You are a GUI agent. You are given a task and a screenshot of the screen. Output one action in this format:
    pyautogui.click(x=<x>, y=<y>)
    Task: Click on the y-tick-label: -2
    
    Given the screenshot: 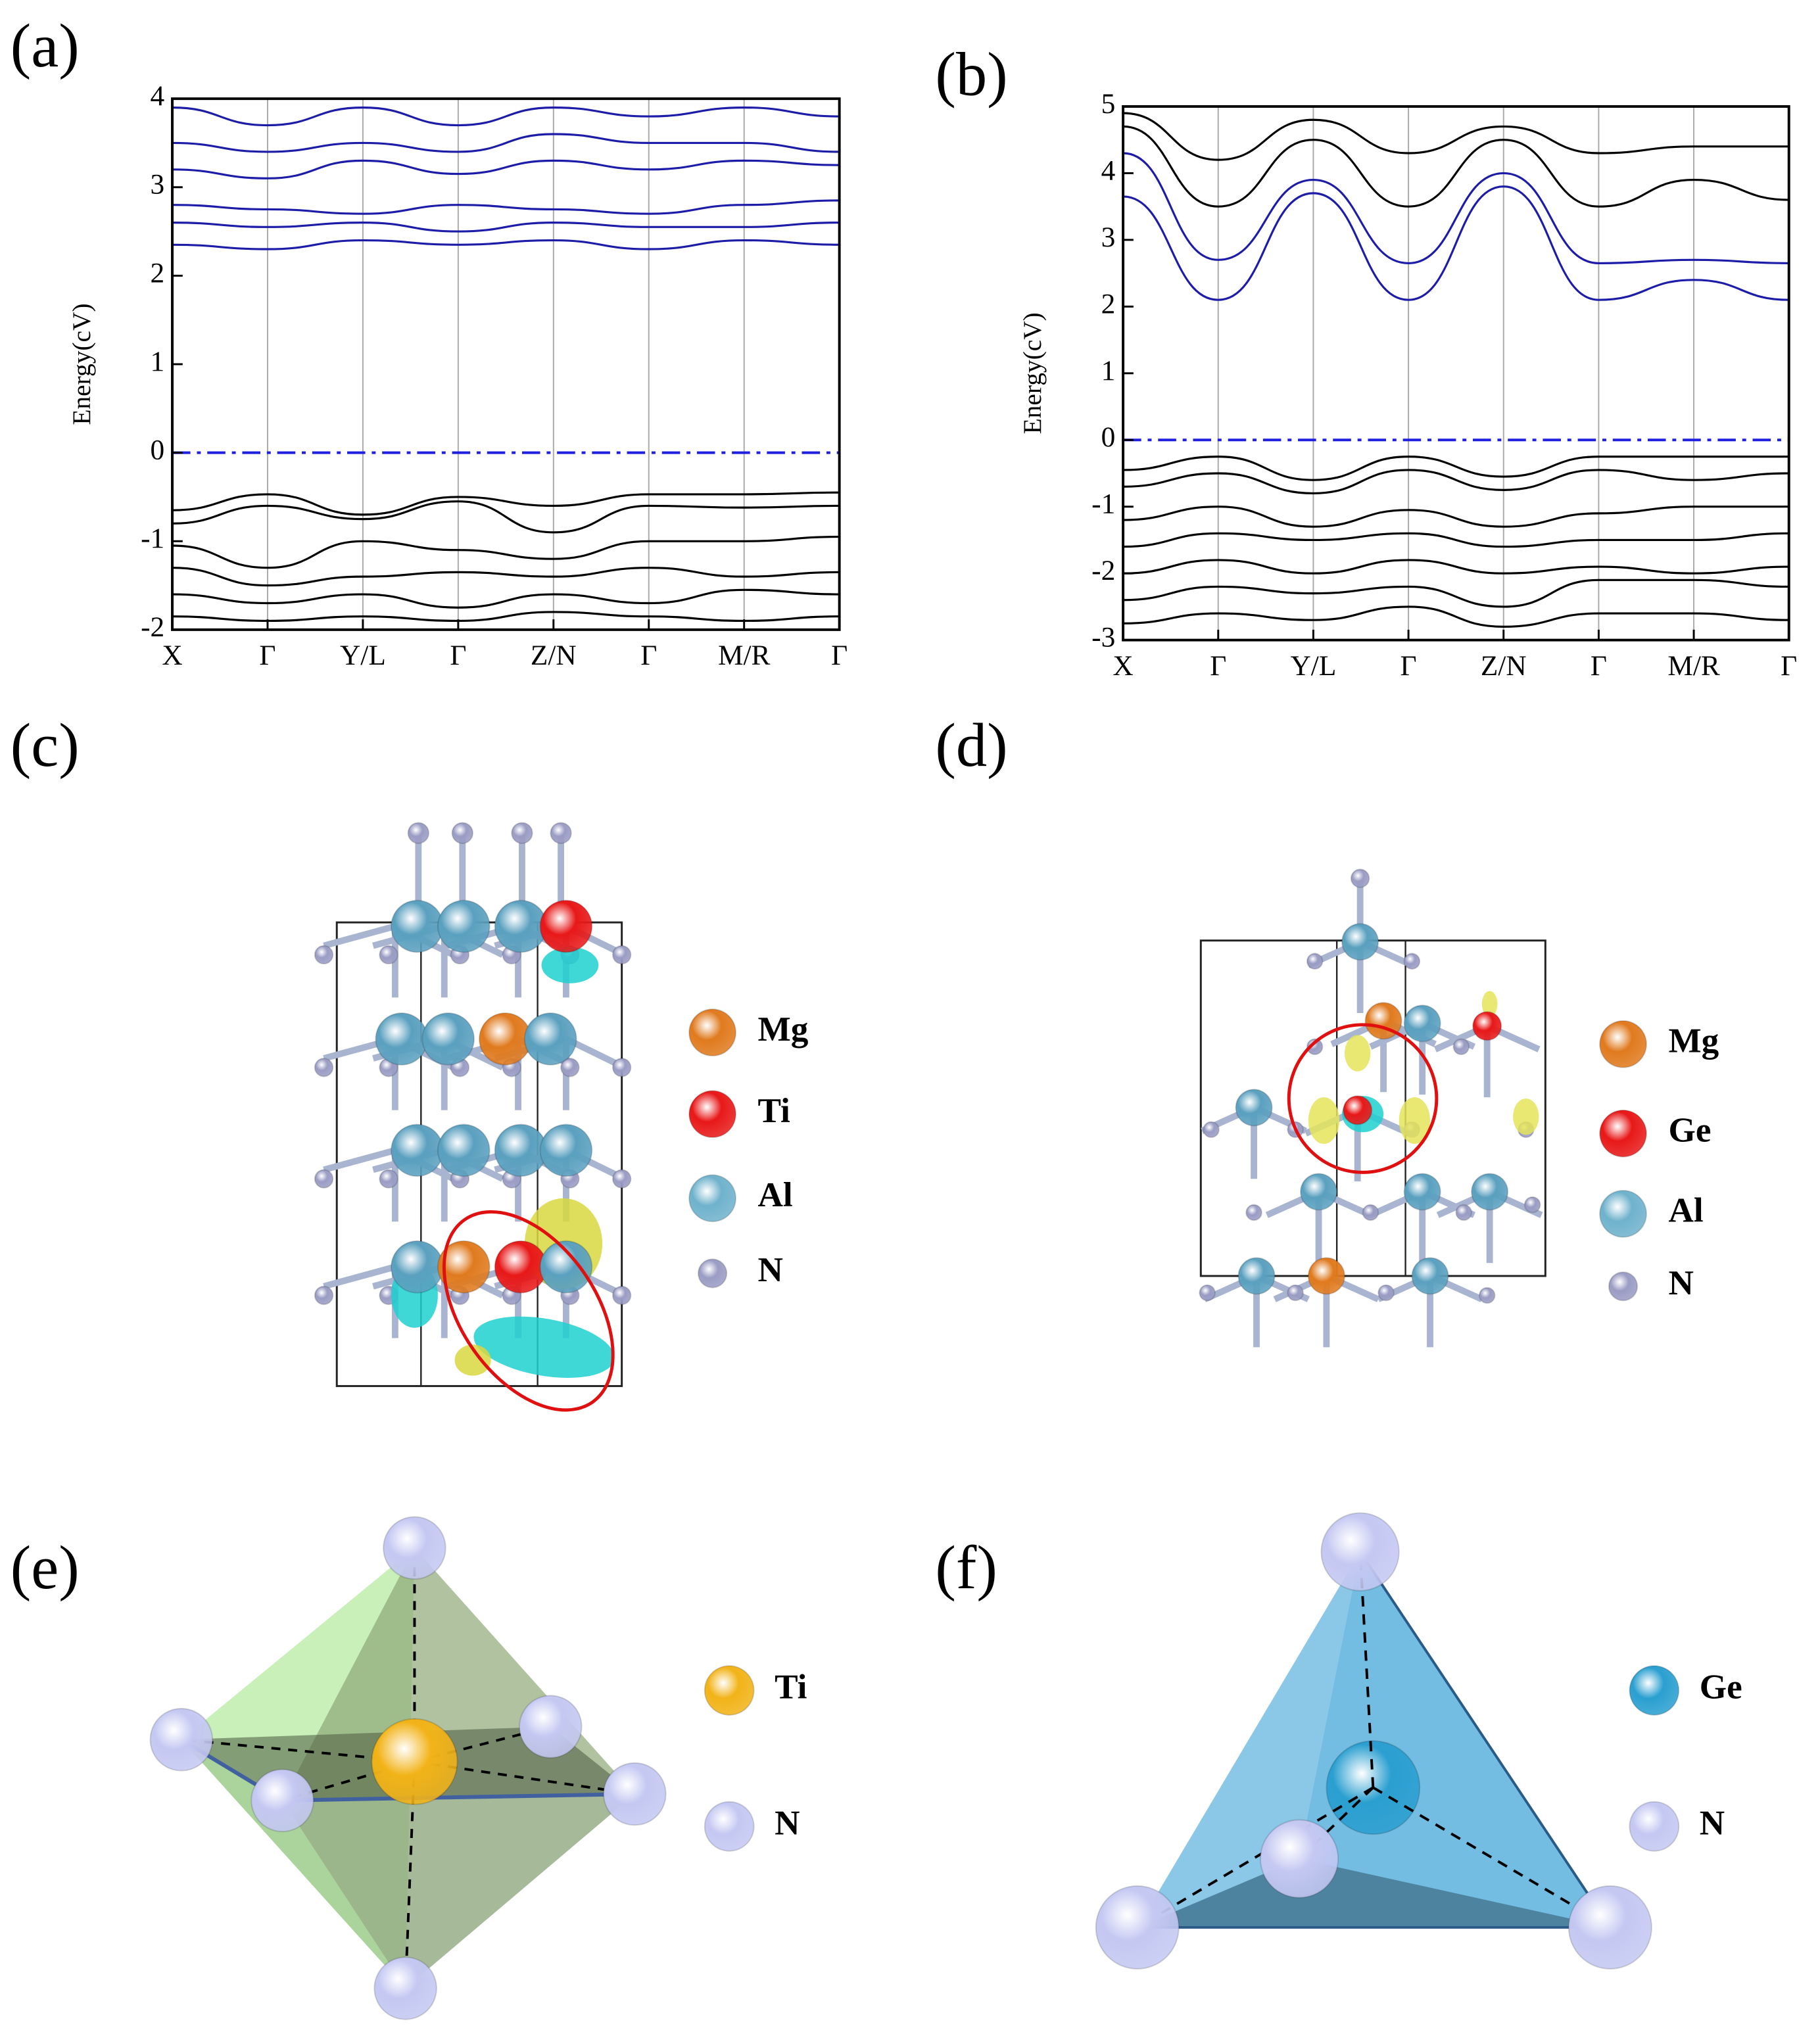 What is the action you would take?
    pyautogui.click(x=1103, y=570)
    